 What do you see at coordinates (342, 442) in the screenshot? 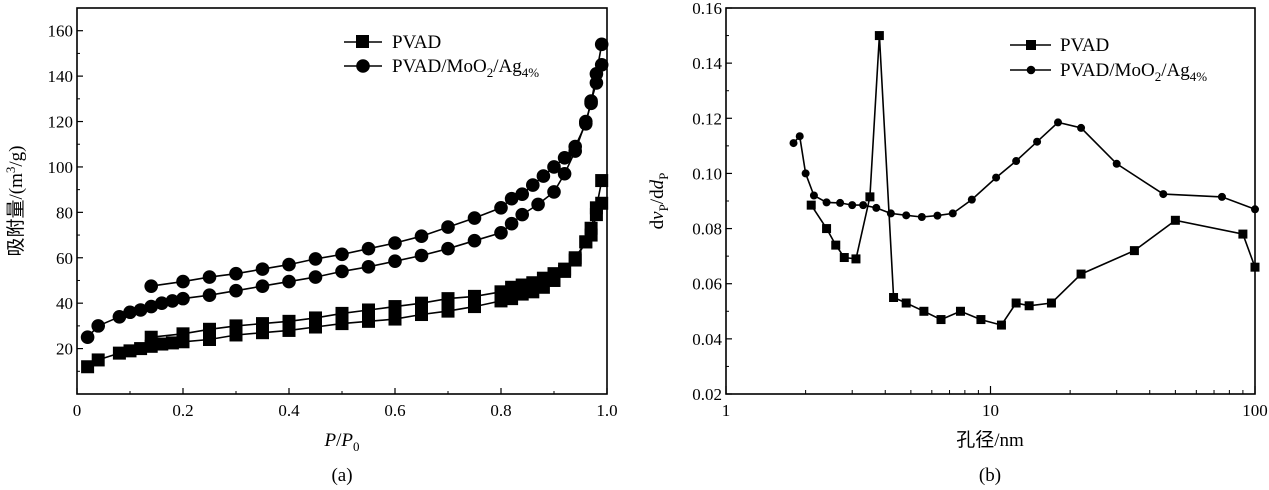
I see `x-axis-label-a: P/P0` at bounding box center [342, 442].